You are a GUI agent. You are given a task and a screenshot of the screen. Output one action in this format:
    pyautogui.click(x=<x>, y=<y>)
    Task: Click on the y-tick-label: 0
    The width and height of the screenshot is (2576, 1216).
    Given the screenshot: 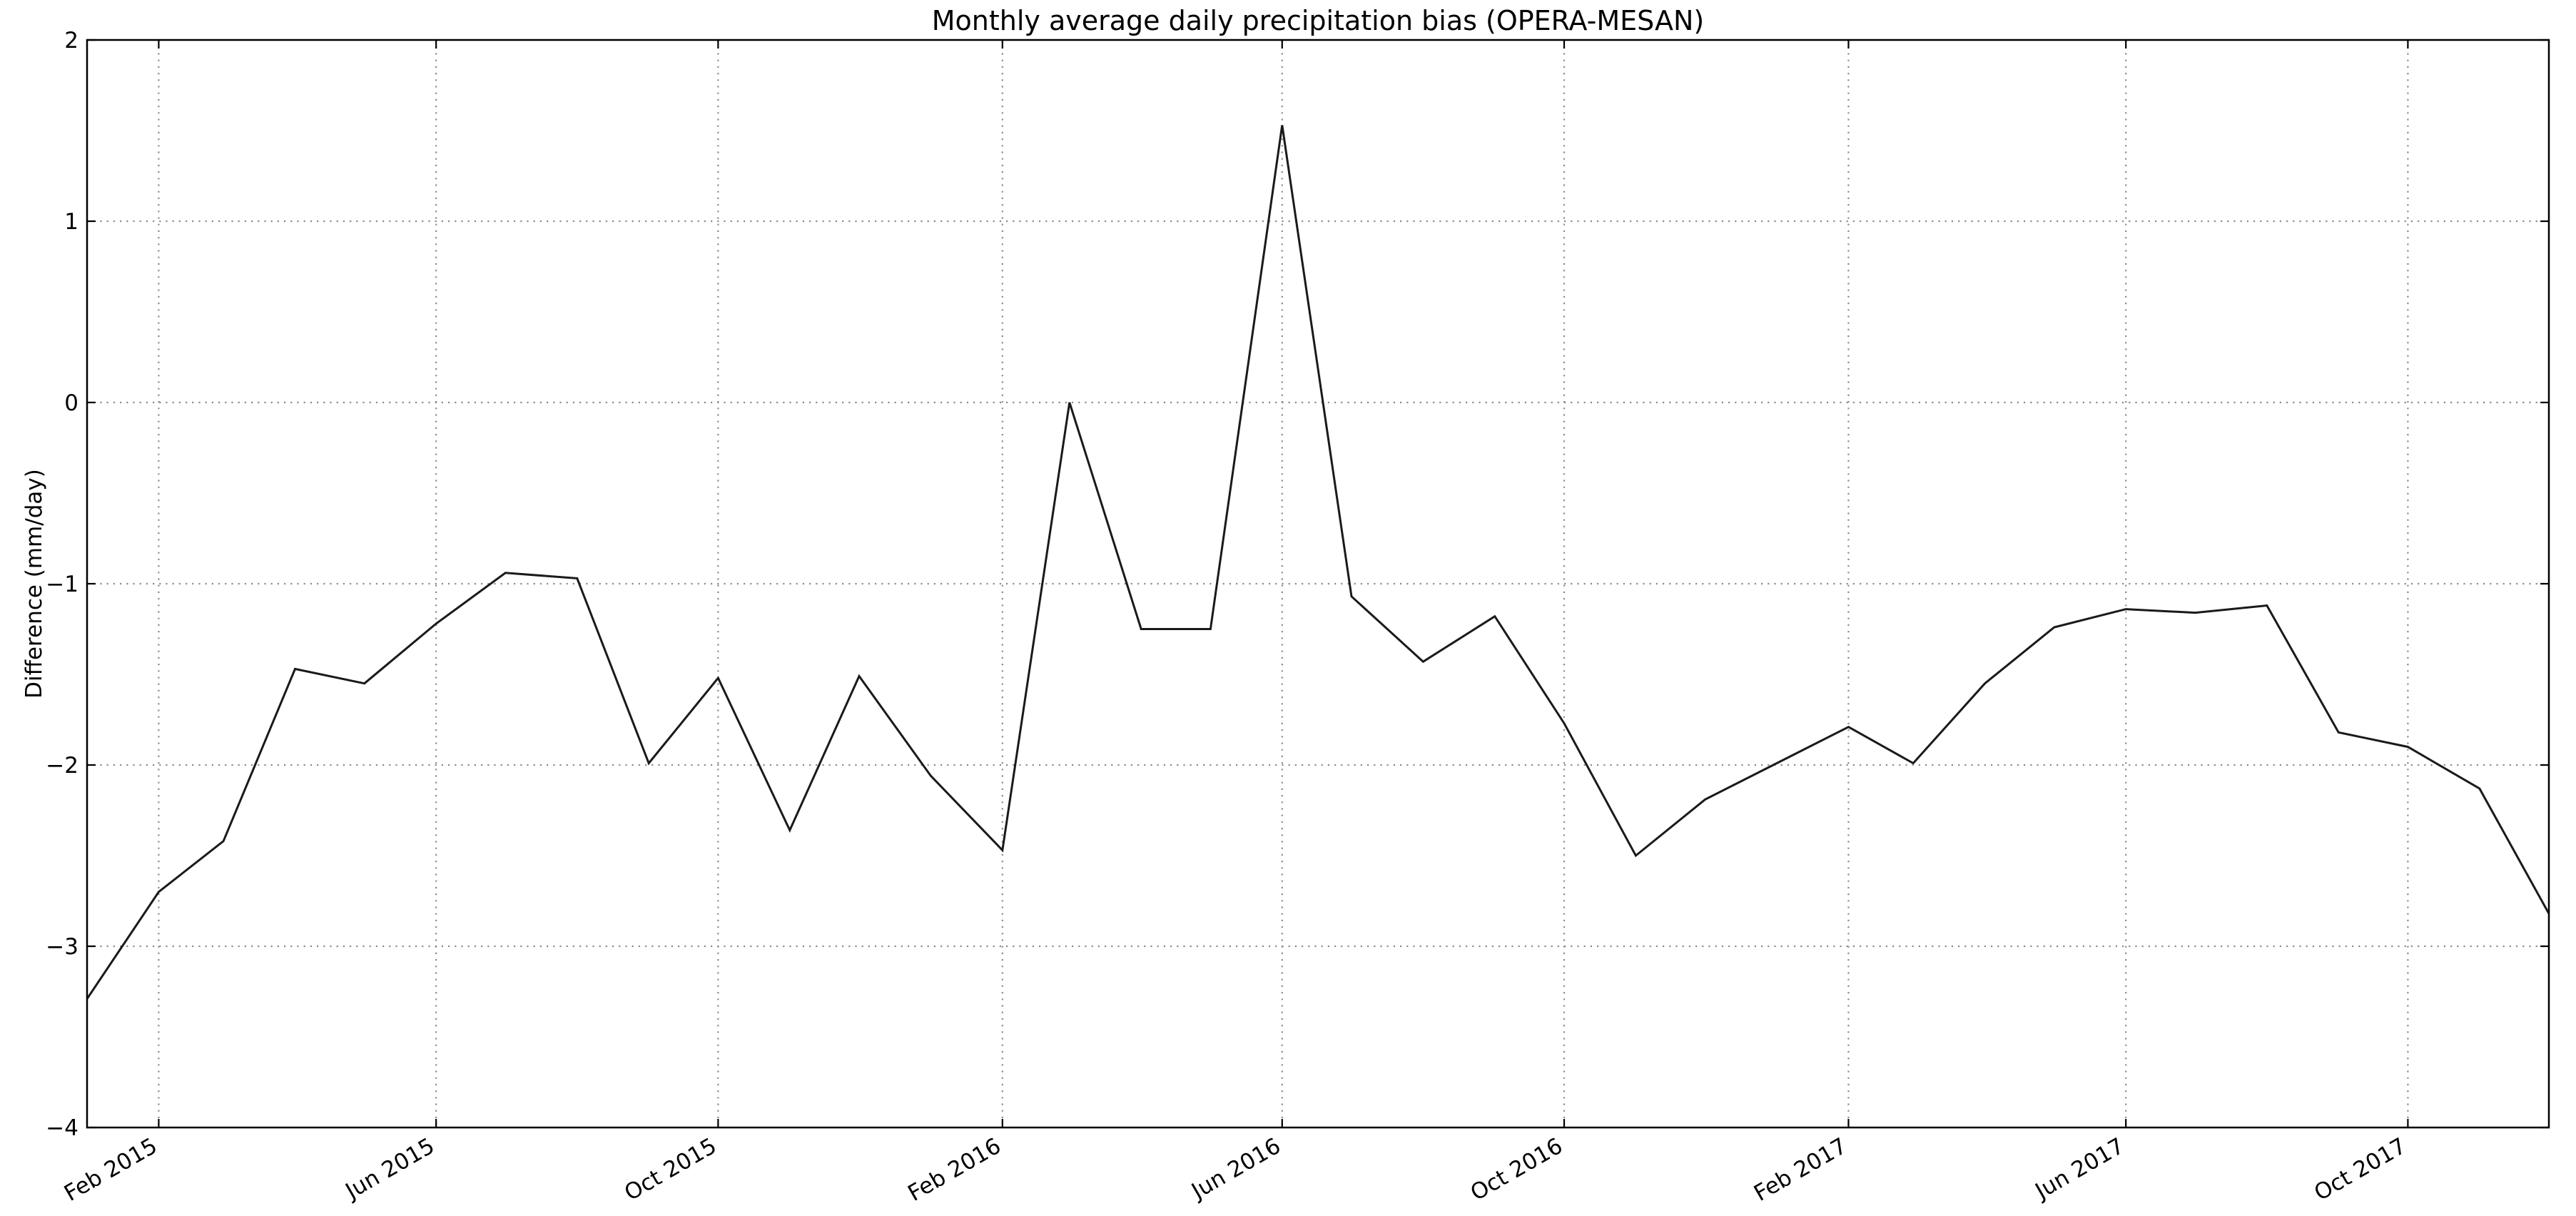 What is the action you would take?
    pyautogui.click(x=71, y=403)
    